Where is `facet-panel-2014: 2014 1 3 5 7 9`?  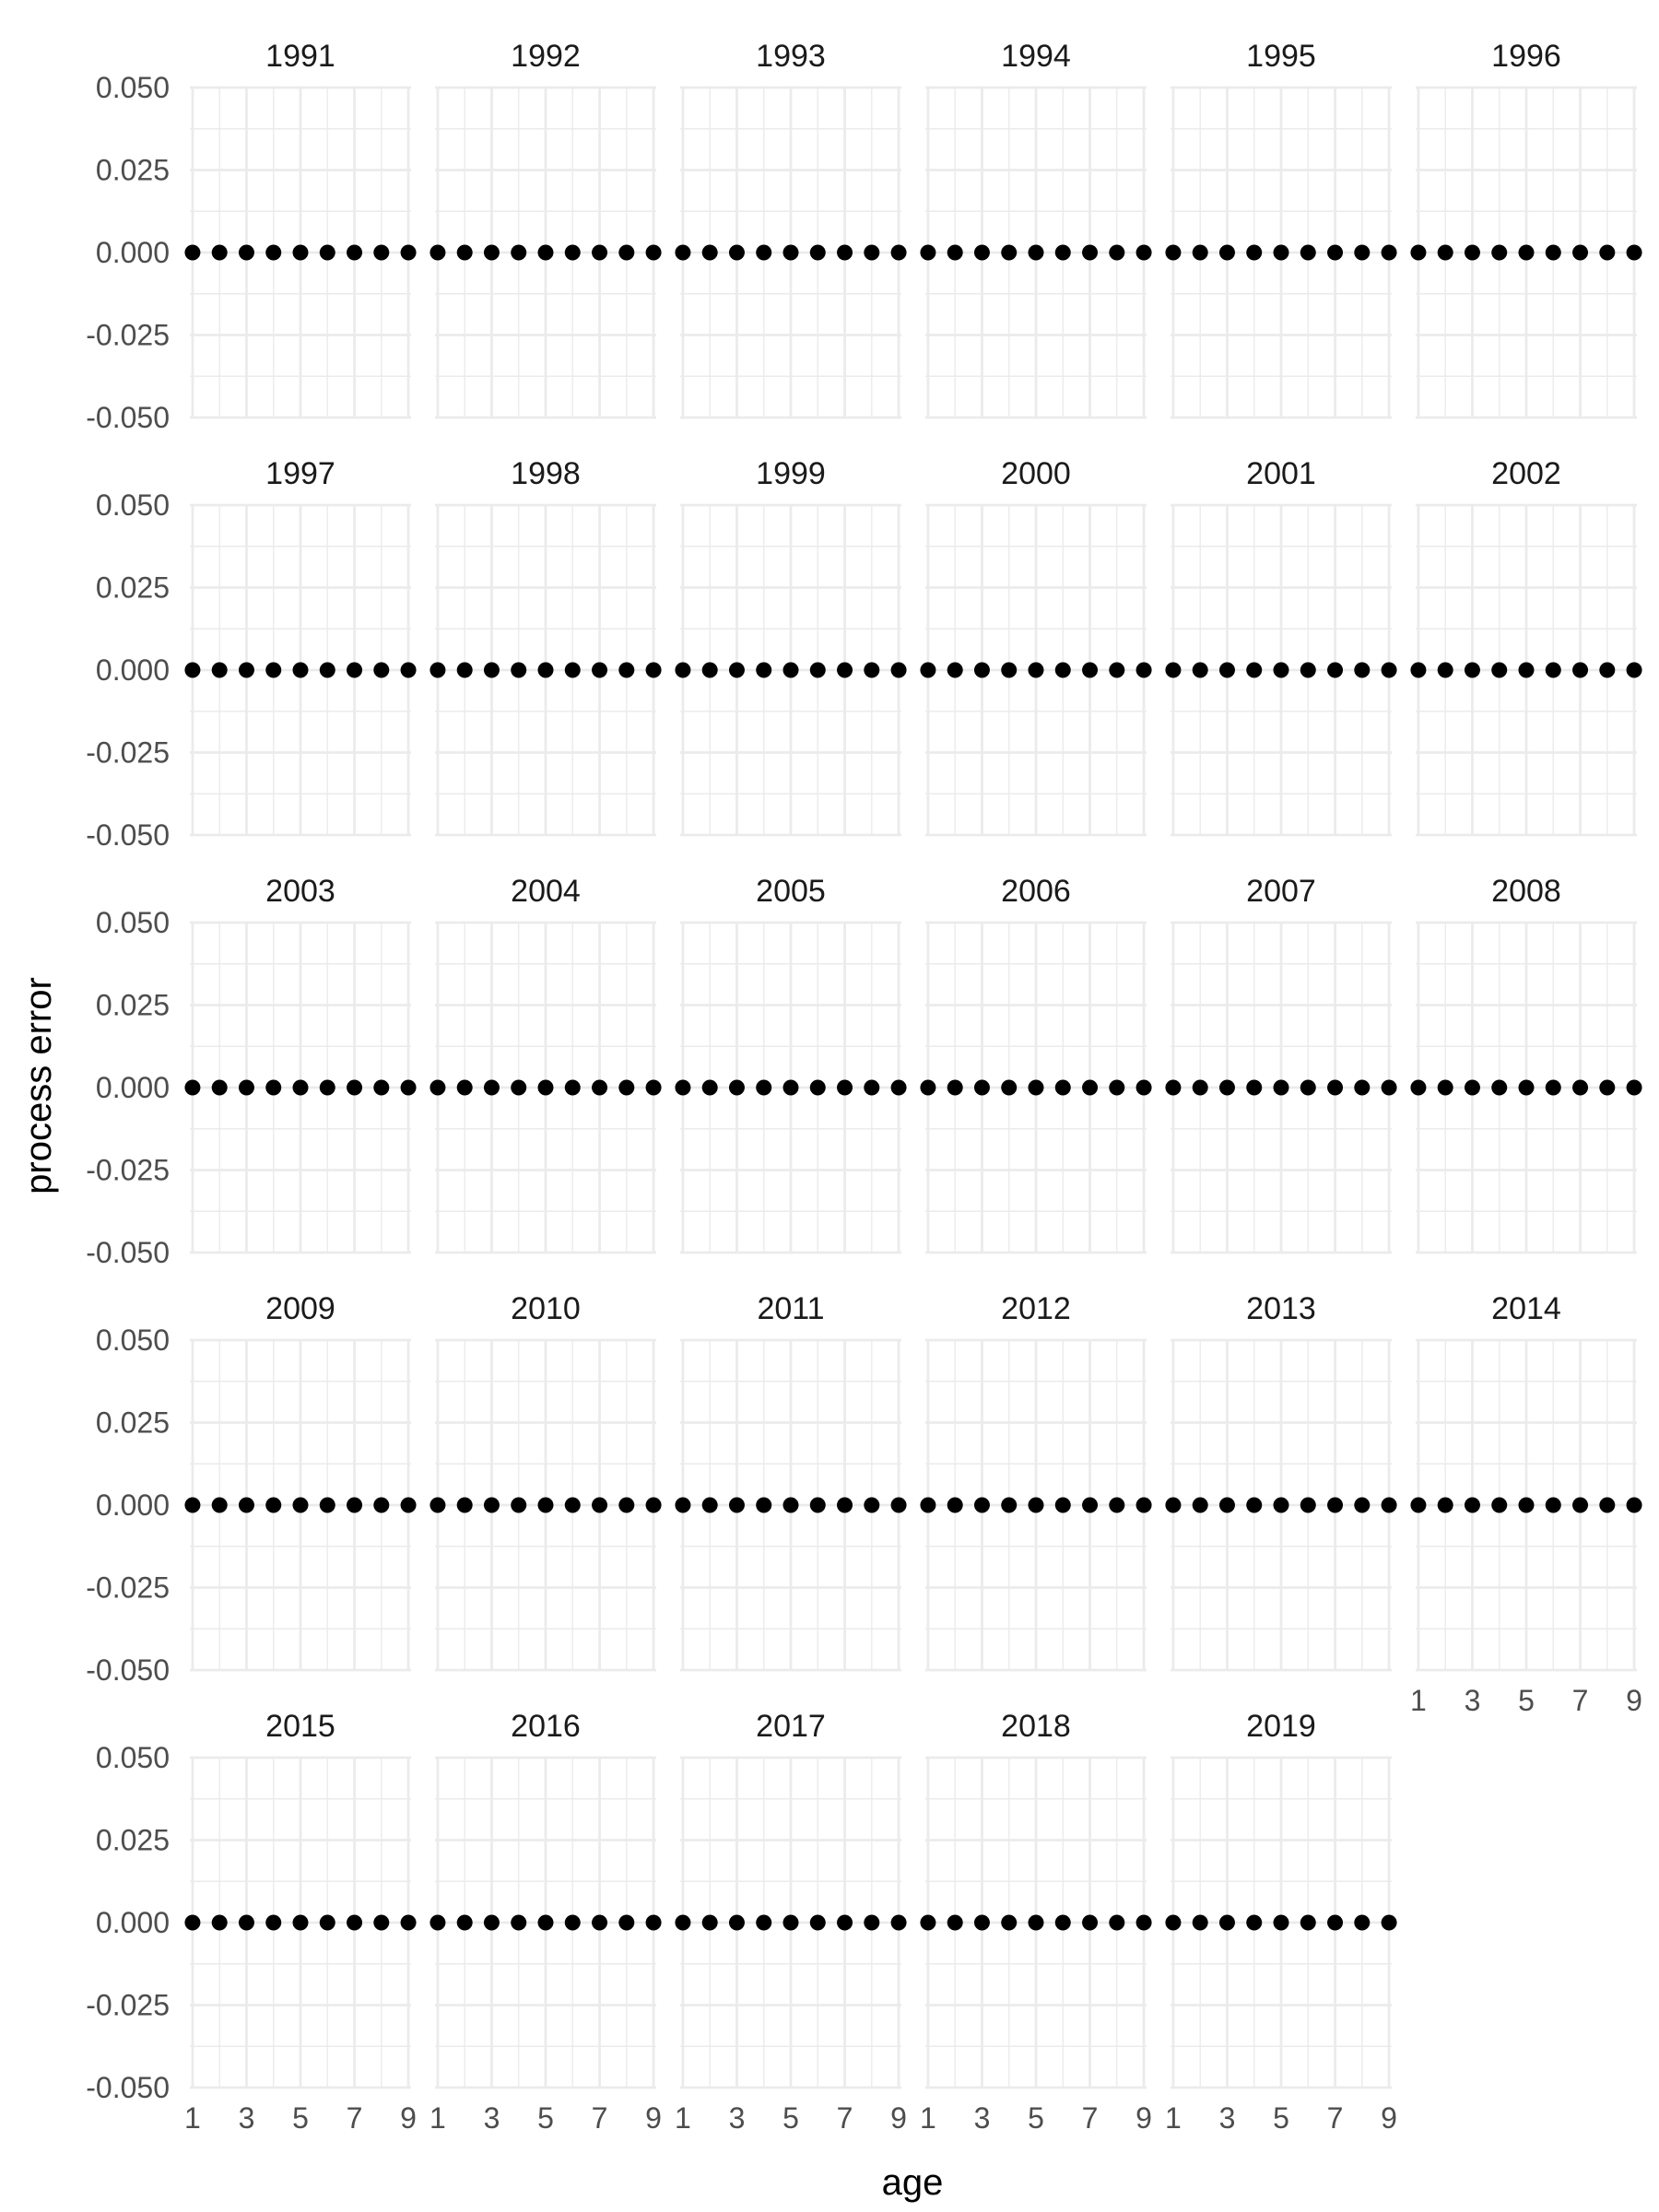
facet-panel-2014: 2014 1 3 5 7 9 is located at coordinates (1526, 1504).